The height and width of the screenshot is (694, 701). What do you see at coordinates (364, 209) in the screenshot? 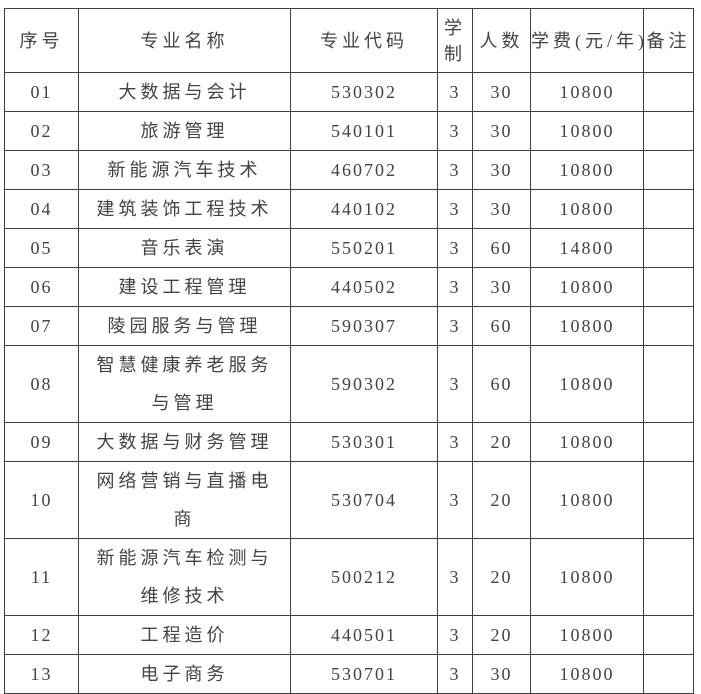
I see `cell-code: 440102` at bounding box center [364, 209].